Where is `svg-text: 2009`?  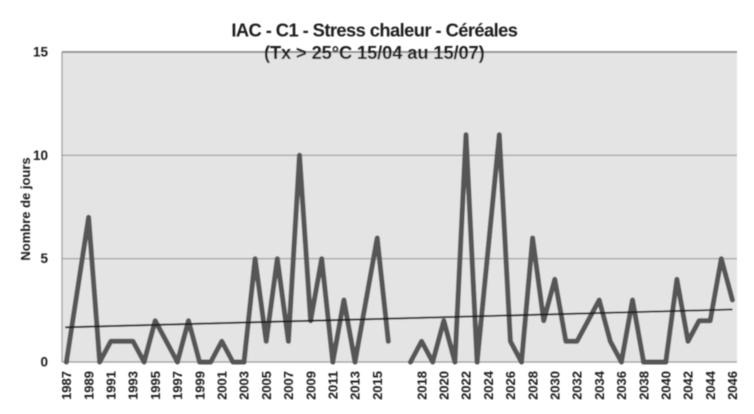 svg-text: 2009 is located at coordinates (310, 385).